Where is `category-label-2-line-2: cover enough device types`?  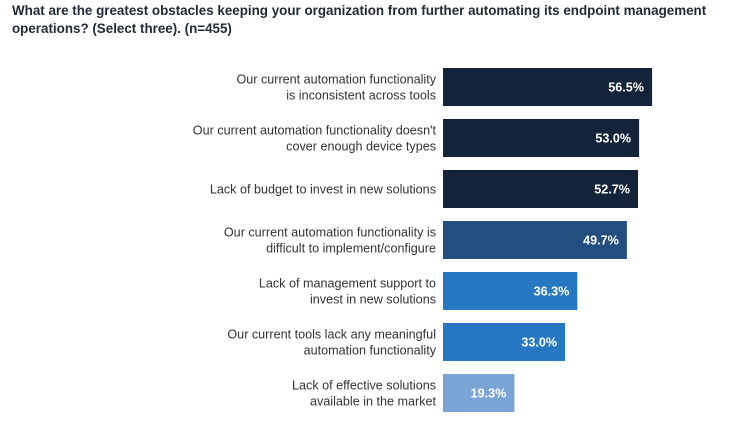
category-label-2-line-2: cover enough device types is located at coordinates (361, 147).